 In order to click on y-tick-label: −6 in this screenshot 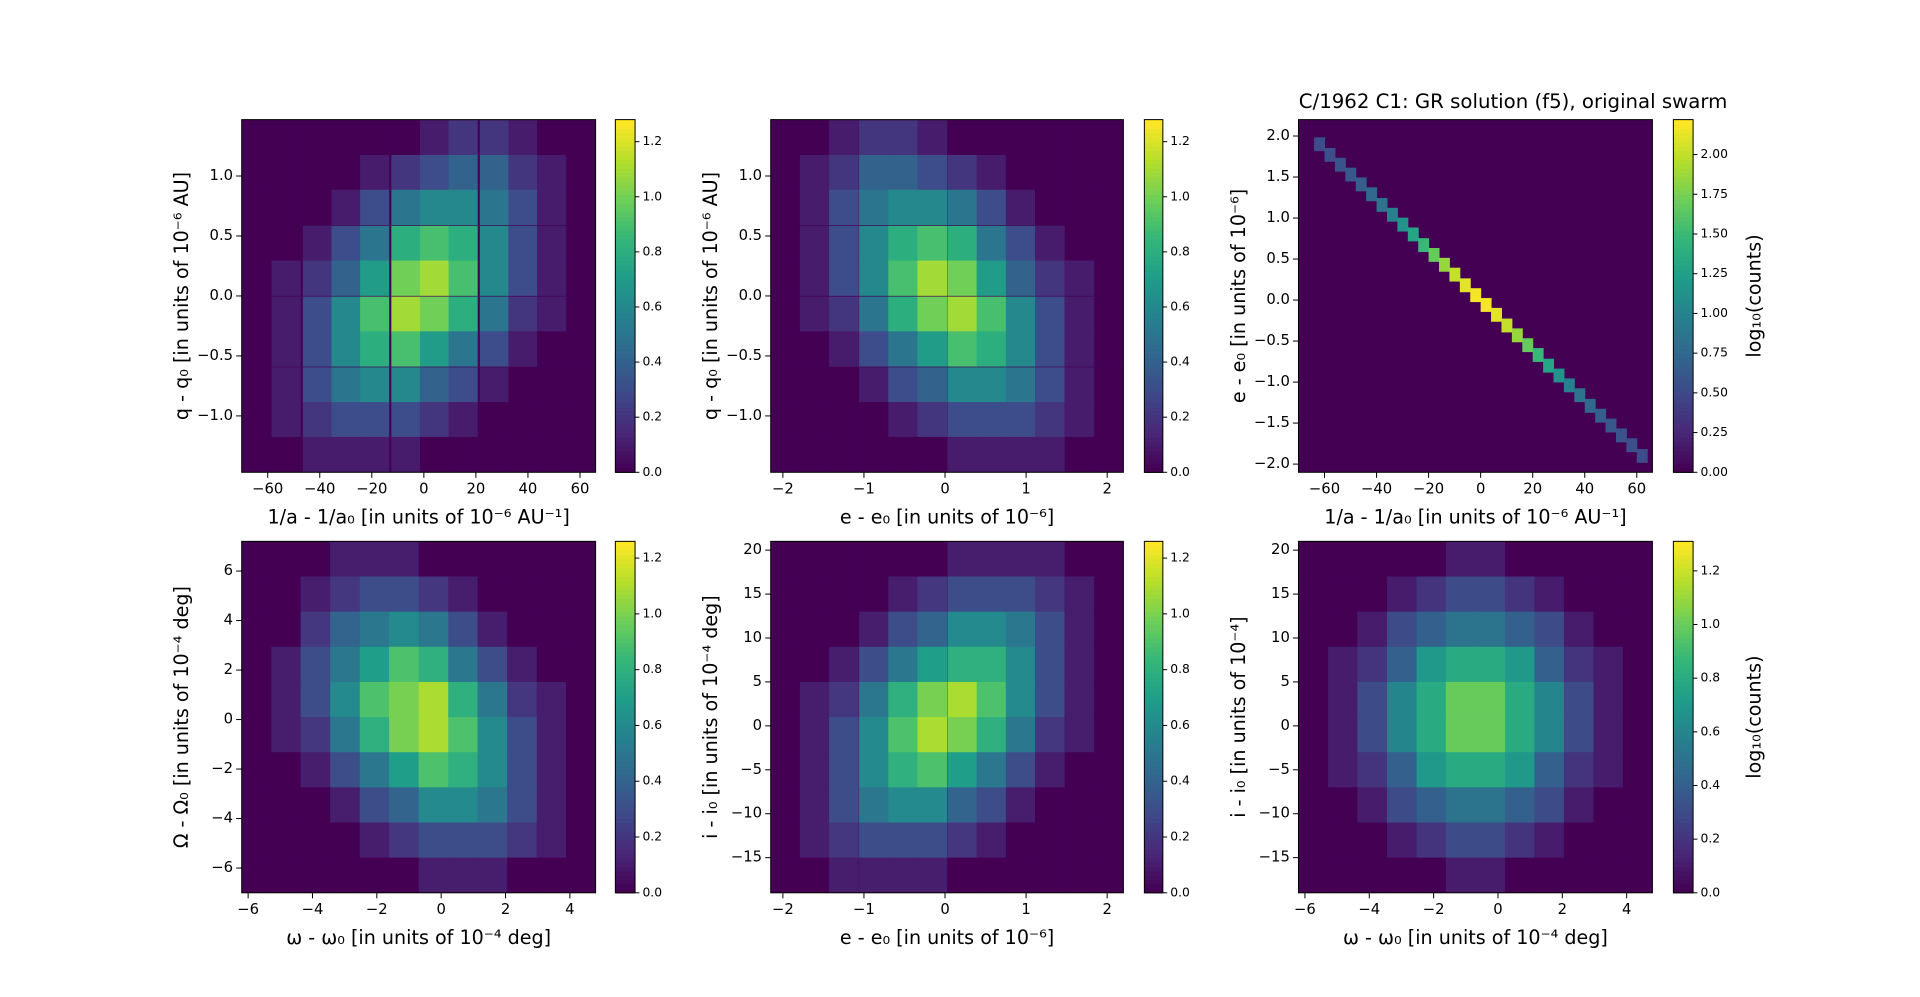, I will do `click(222, 867)`.